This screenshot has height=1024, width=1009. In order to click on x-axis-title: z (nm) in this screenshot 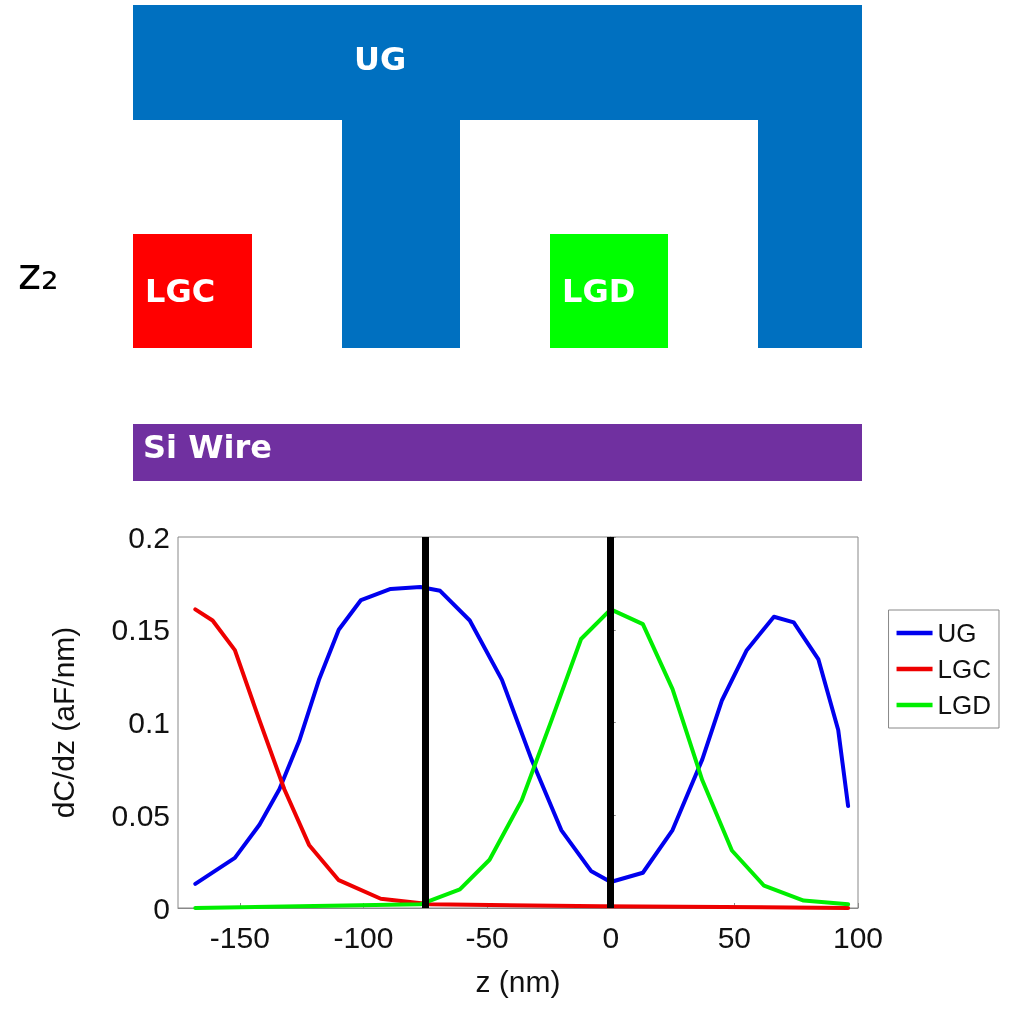, I will do `click(518, 981)`.